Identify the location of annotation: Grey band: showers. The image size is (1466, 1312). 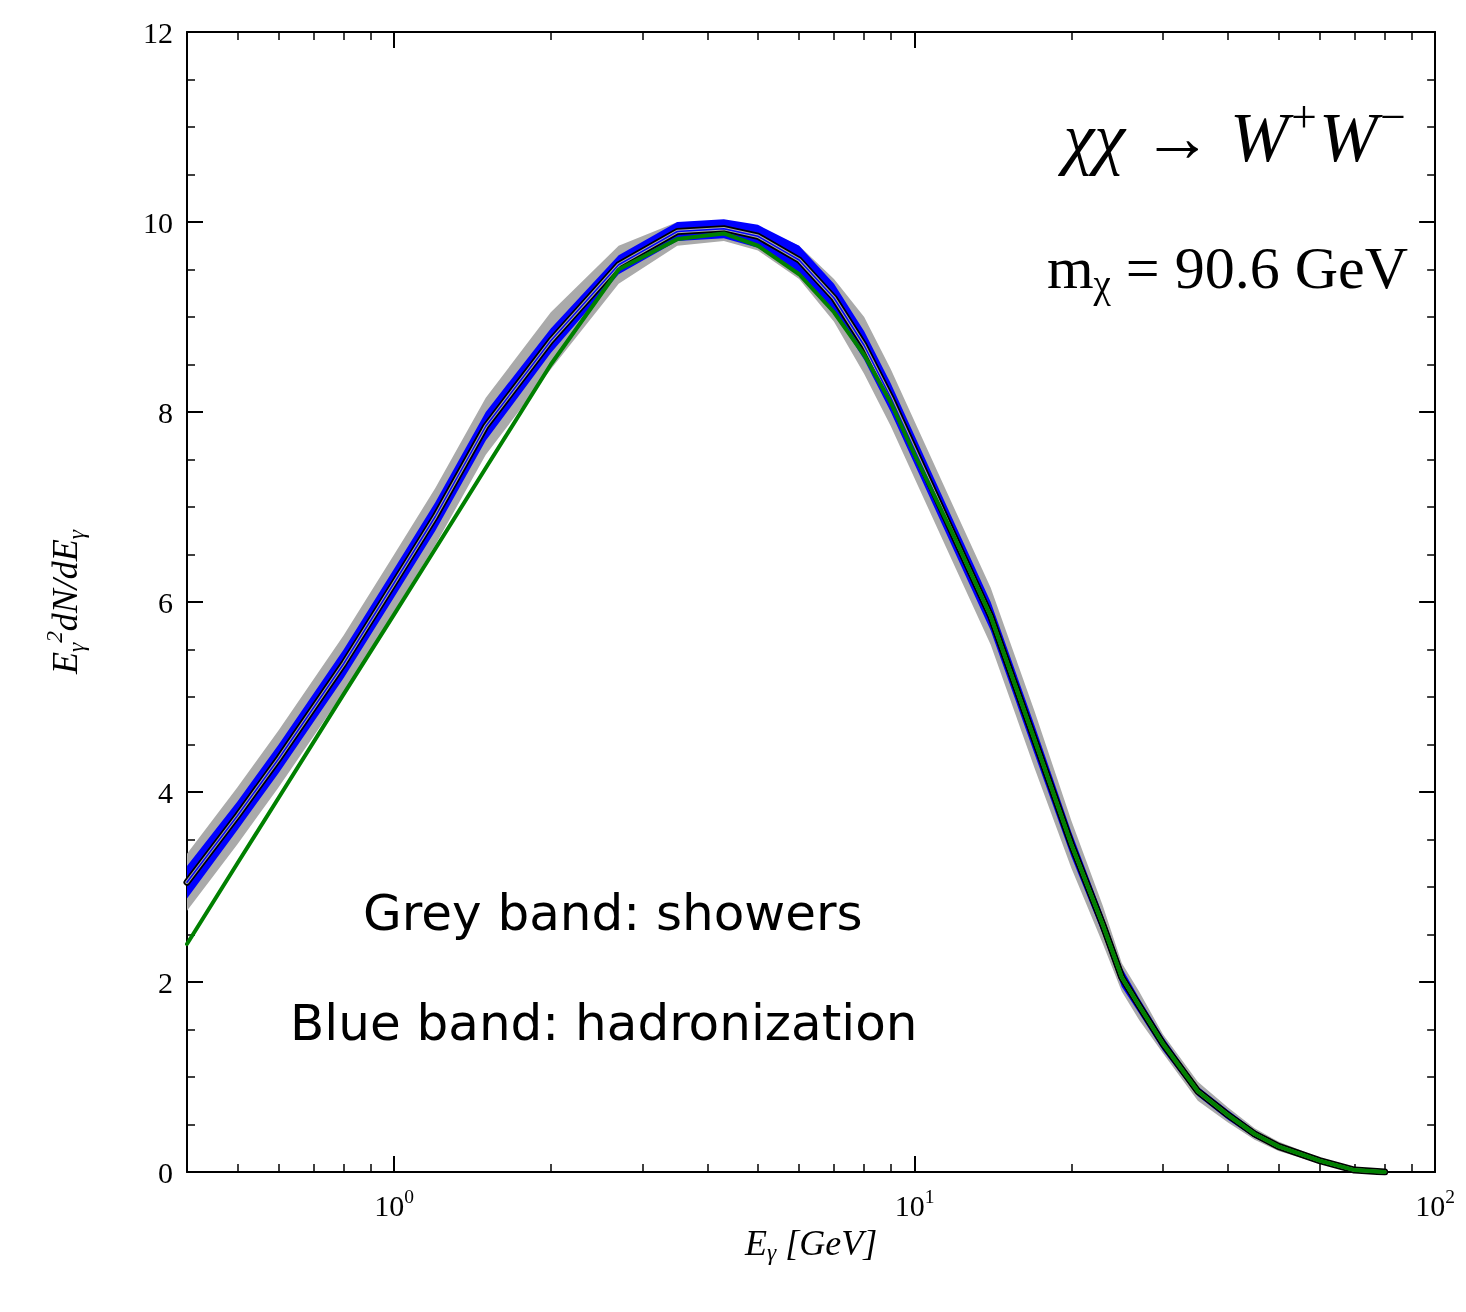
(613, 913).